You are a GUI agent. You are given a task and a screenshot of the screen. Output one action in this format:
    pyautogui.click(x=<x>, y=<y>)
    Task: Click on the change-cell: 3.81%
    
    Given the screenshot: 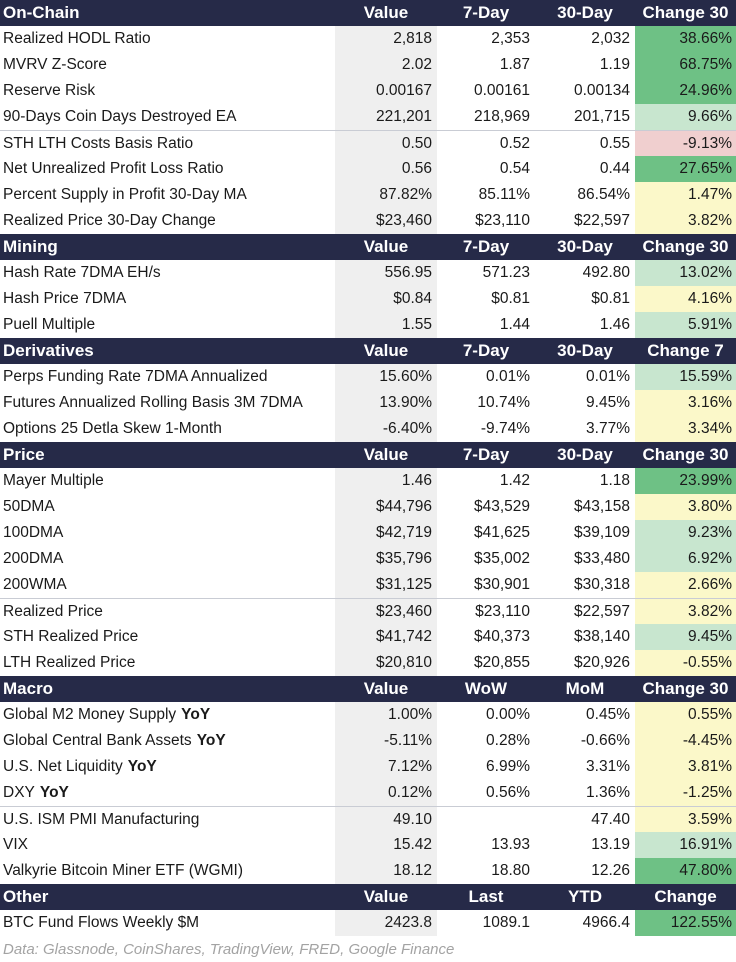 What is the action you would take?
    pyautogui.click(x=685, y=767)
    